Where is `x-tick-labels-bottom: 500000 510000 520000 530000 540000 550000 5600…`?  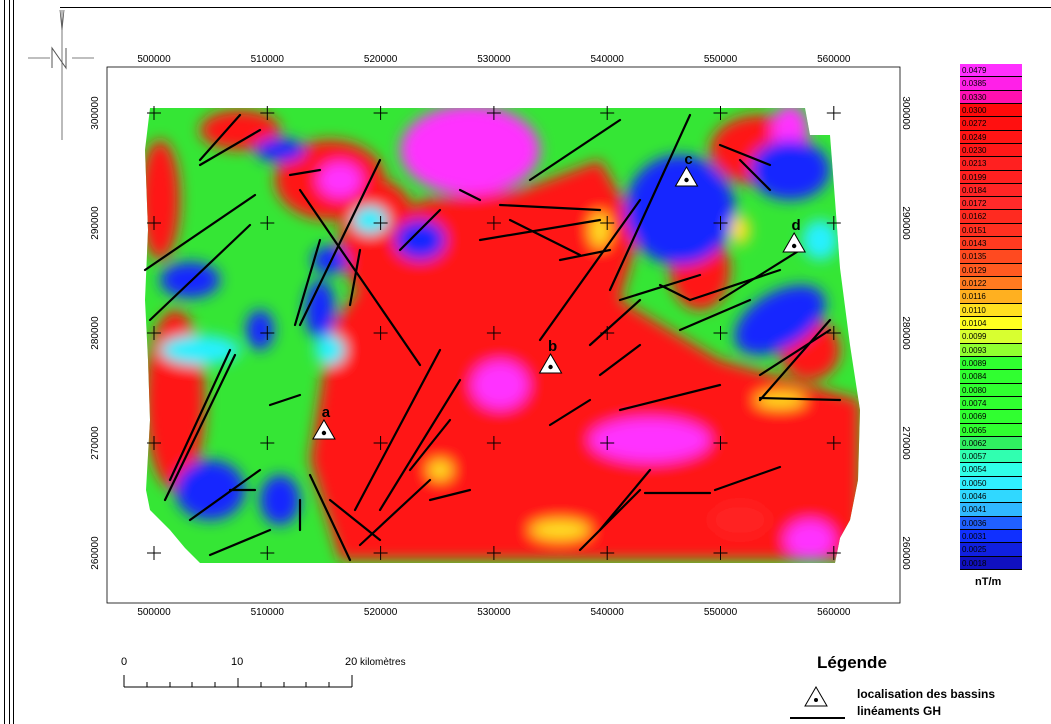
x-tick-labels-bottom: 500000 510000 520000 530000 540000 550000 5600… is located at coordinates (494, 612).